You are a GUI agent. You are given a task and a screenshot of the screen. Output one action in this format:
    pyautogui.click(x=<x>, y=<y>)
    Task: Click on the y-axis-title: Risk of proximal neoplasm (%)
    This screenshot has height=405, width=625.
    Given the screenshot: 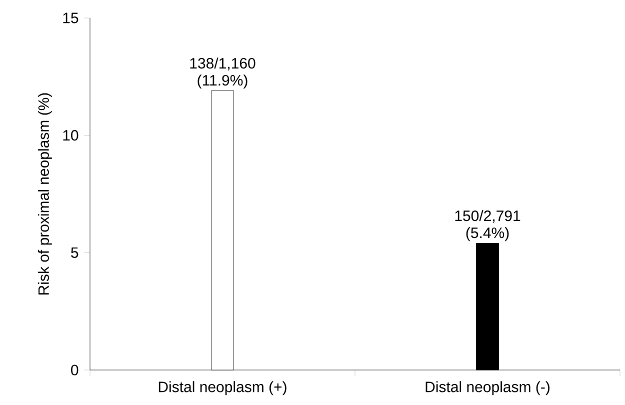 What is the action you would take?
    pyautogui.click(x=45, y=193)
    